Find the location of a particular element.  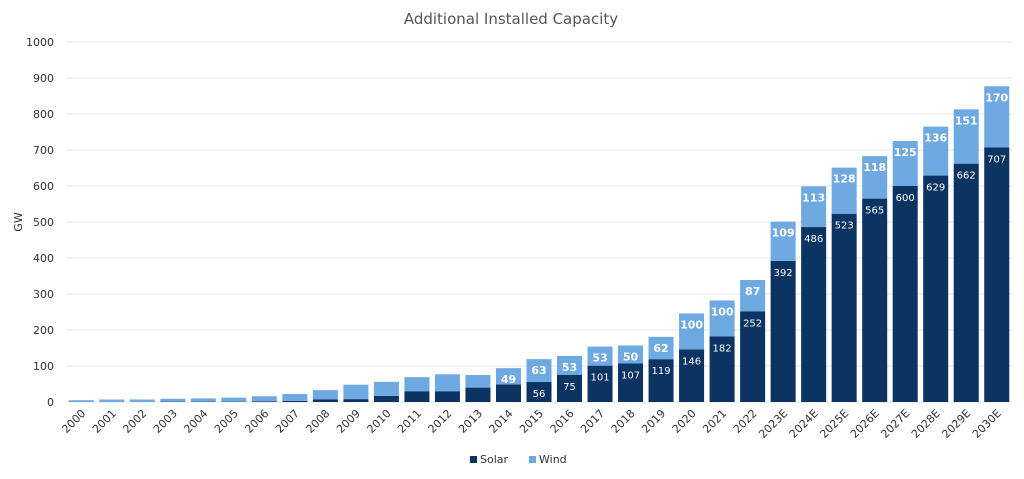

x-tick-label: 2010 is located at coordinates (379, 421).